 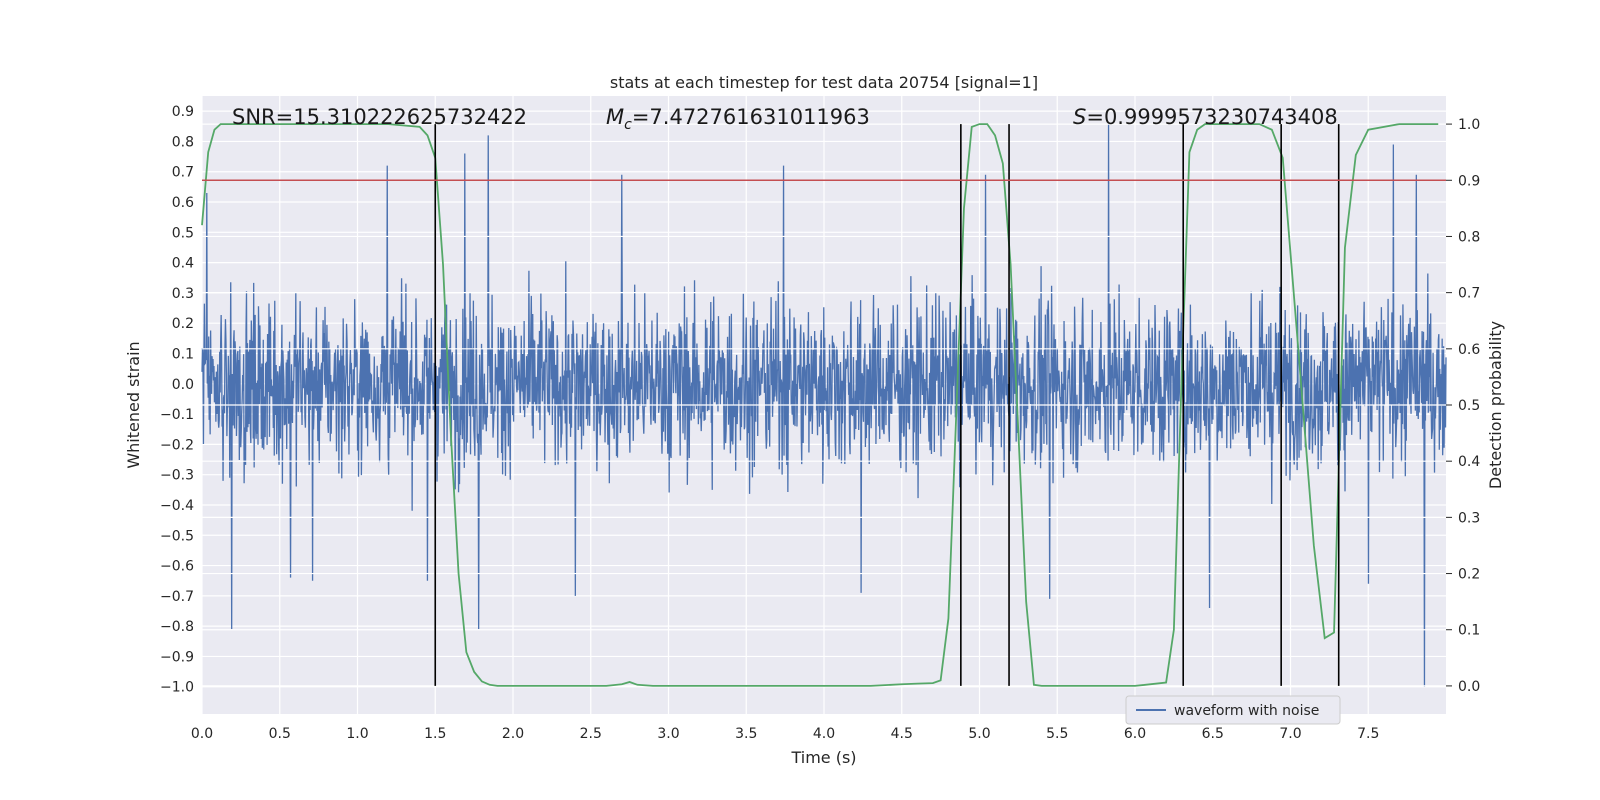 What do you see at coordinates (202, 734) in the screenshot?
I see `x-tick-label: 0.0` at bounding box center [202, 734].